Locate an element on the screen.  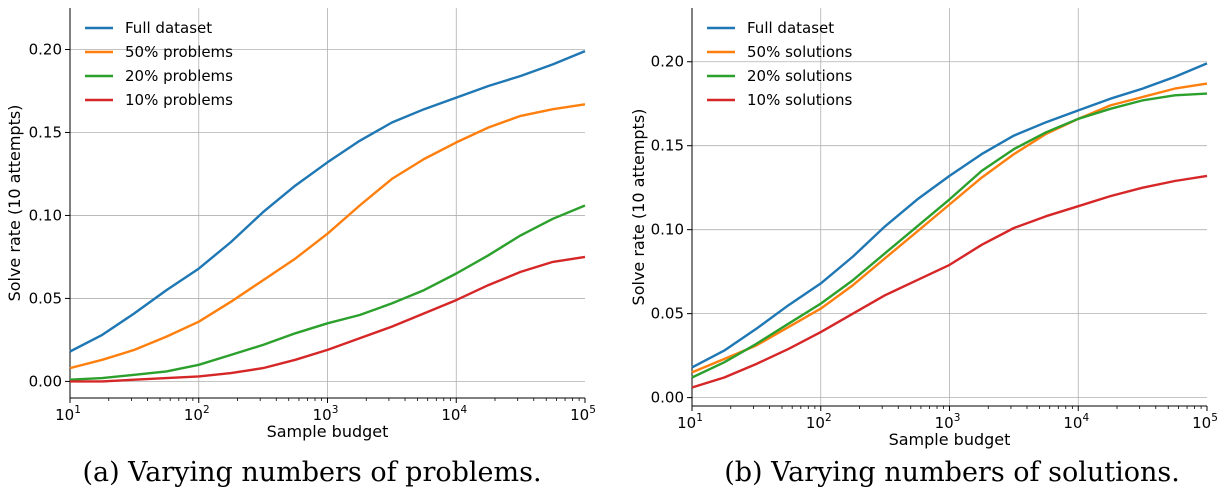
legend-label: 10% solutions is located at coordinates (800, 100).